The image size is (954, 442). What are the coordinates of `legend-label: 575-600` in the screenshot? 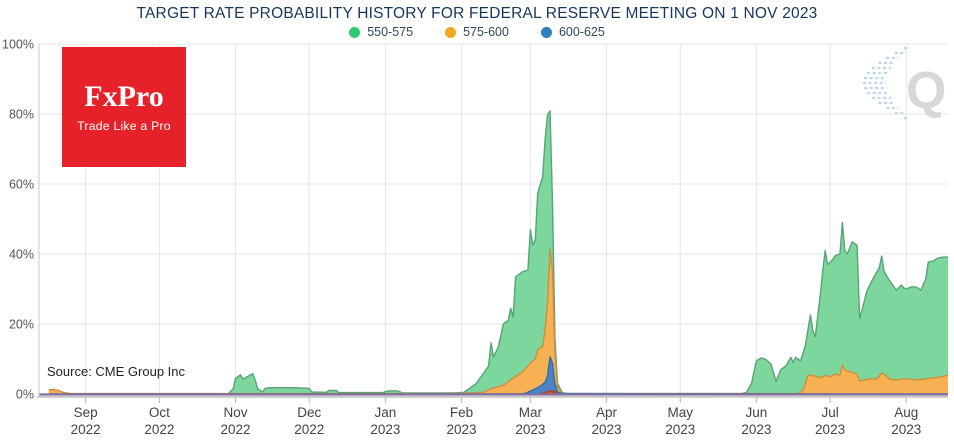 It's located at (486, 32).